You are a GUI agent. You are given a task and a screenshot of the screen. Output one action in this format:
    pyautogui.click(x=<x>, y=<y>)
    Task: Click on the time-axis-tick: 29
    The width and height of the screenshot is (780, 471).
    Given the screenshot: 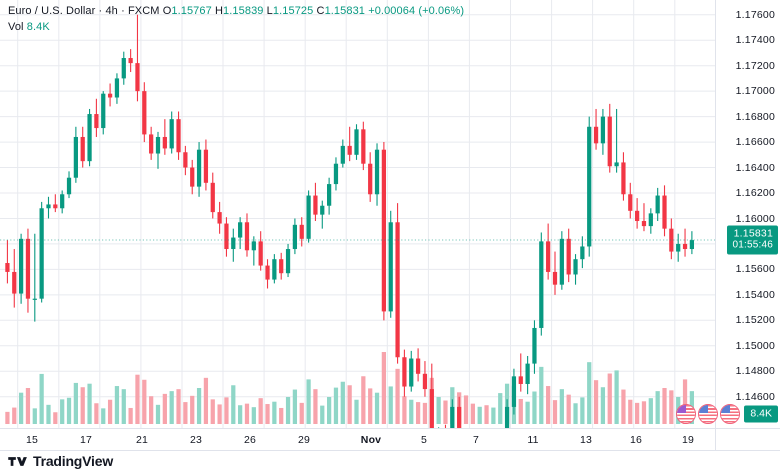 What is the action you would take?
    pyautogui.click(x=304, y=440)
    